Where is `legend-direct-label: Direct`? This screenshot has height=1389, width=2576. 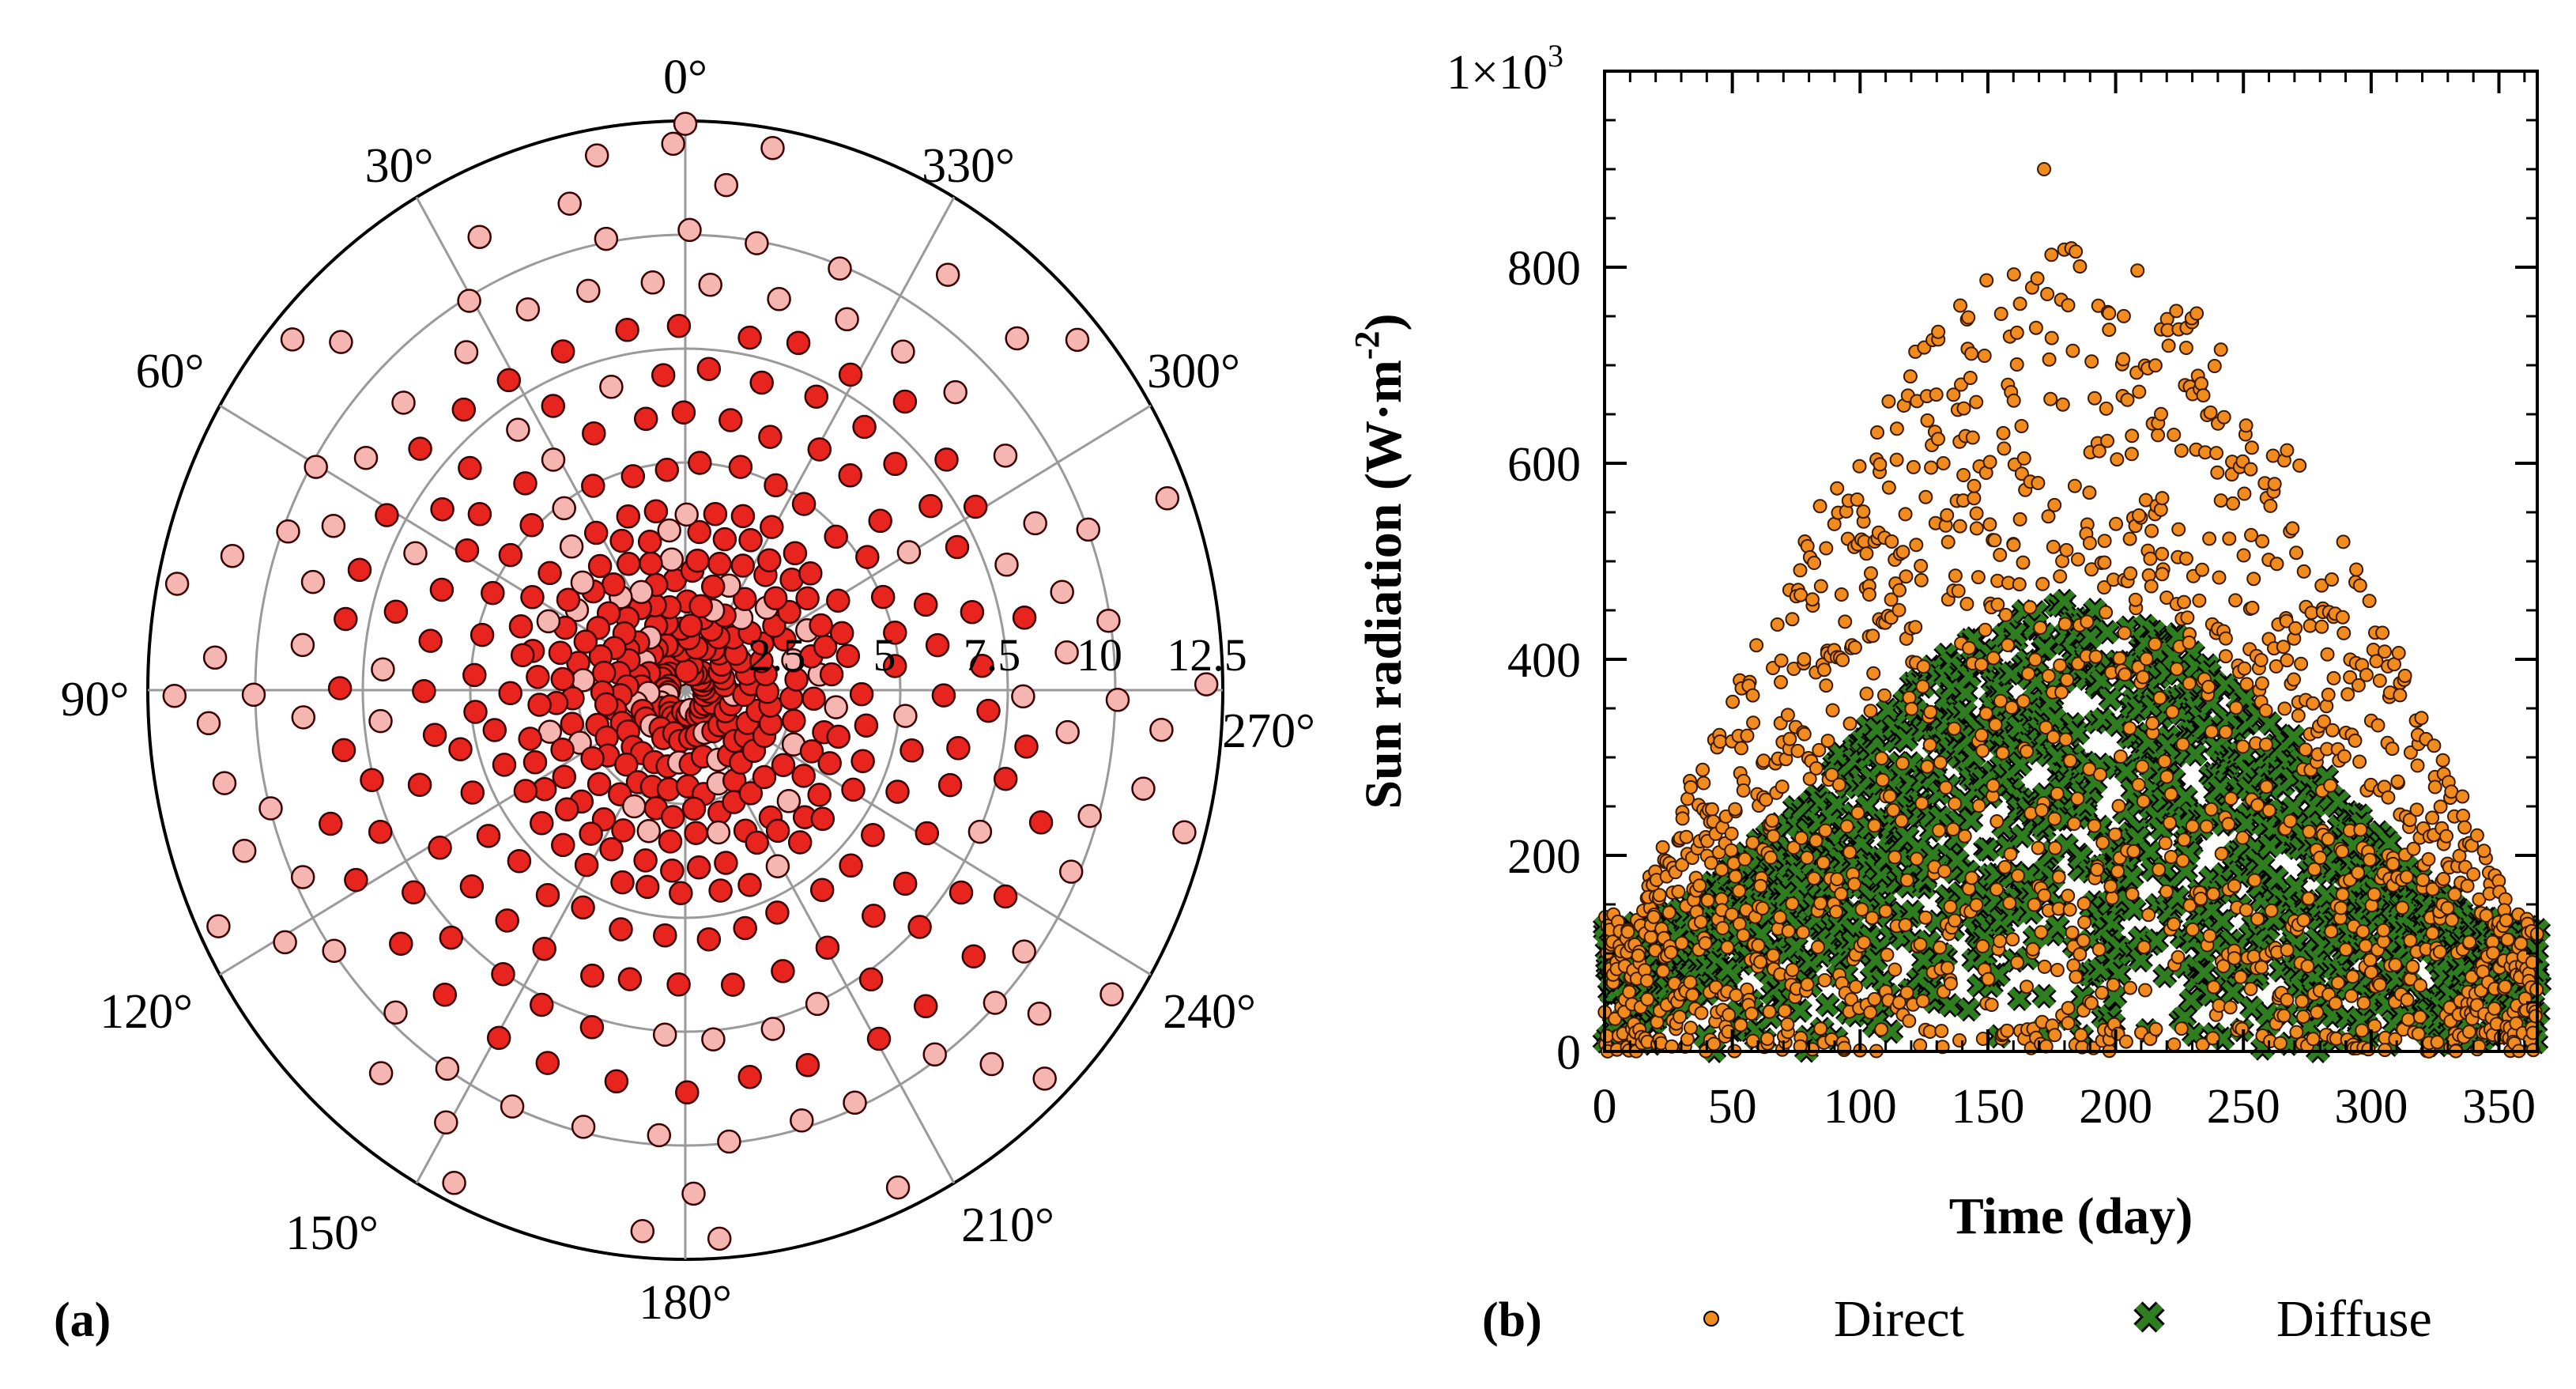
legend-direct-label: Direct is located at coordinates (1899, 1319).